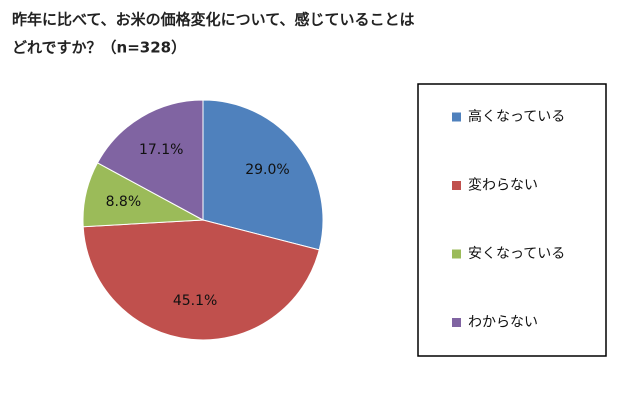 This screenshot has width=640, height=411. I want to click on chart-title: どれですか？（n=328）, so click(99, 48).